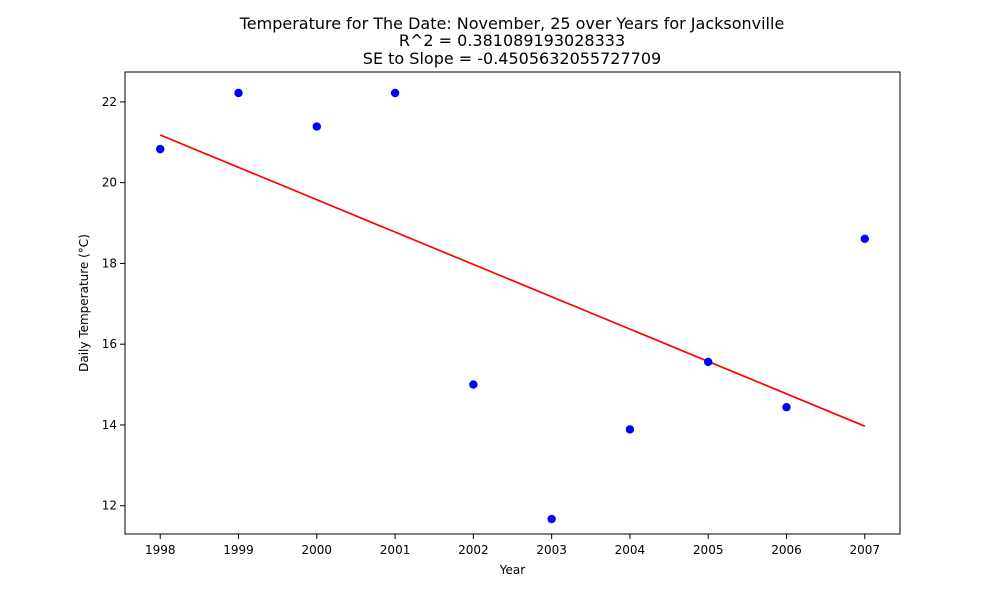 The image size is (1000, 600). What do you see at coordinates (630, 550) in the screenshot?
I see `x-tick-label: 2004` at bounding box center [630, 550].